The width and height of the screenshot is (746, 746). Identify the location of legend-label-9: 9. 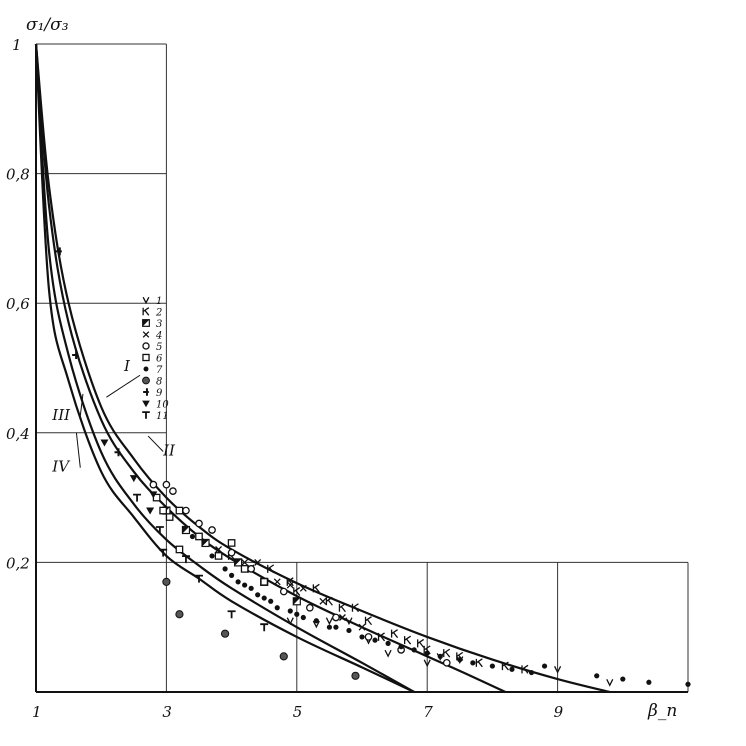
(159, 393).